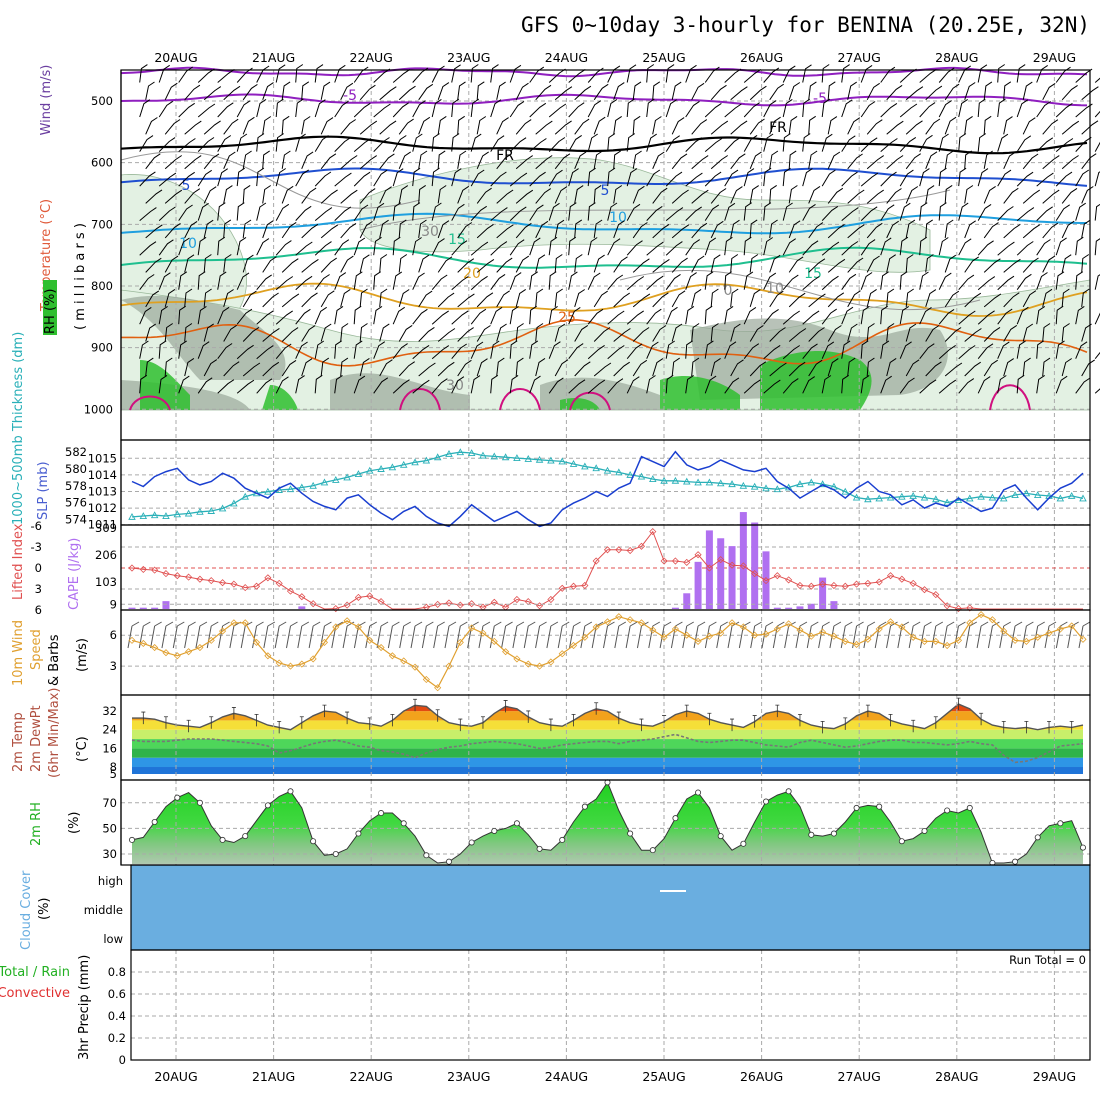 The width and height of the screenshot is (1100, 1100). What do you see at coordinates (605, 191) in the screenshot?
I see `contour-label: 5` at bounding box center [605, 191].